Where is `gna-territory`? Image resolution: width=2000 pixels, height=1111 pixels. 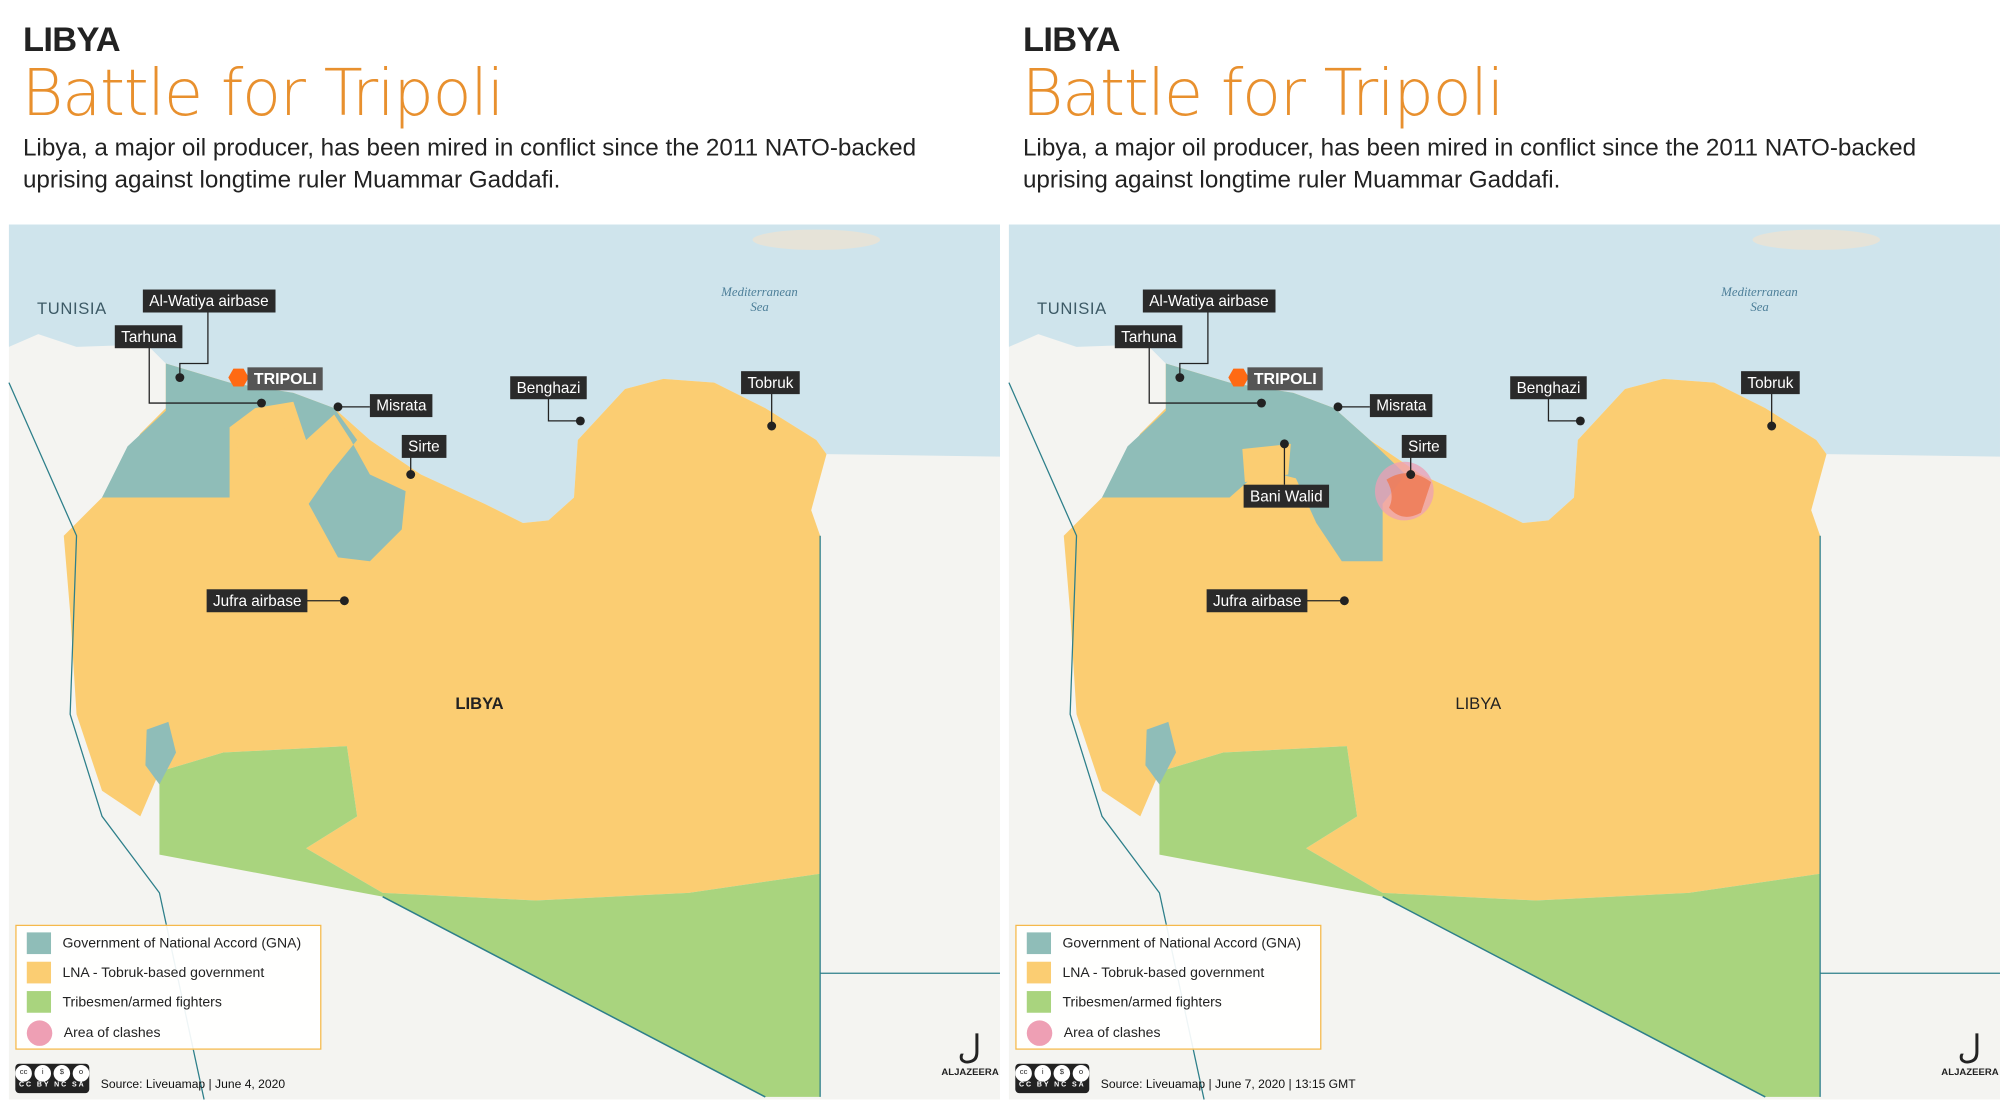
gna-territory is located at coordinates (254, 462).